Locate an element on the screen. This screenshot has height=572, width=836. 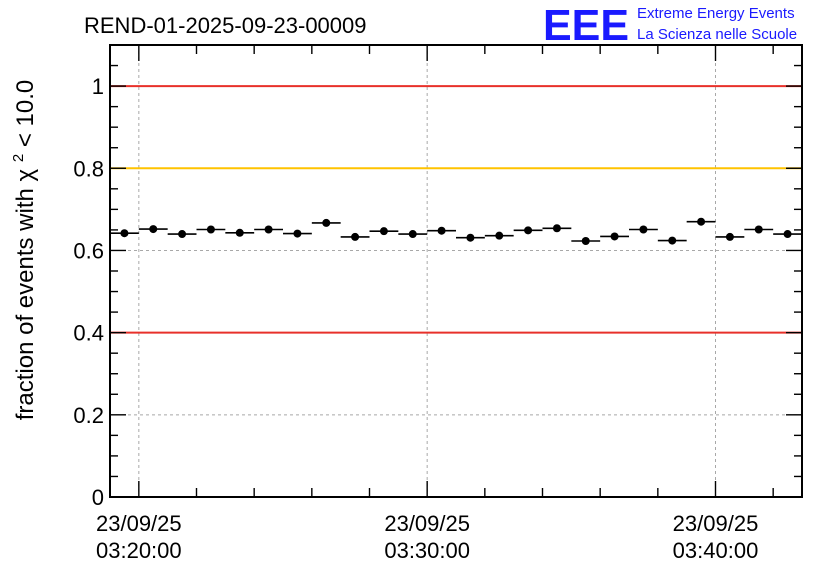
y-tick-label: 0.4 is located at coordinates (88, 333).